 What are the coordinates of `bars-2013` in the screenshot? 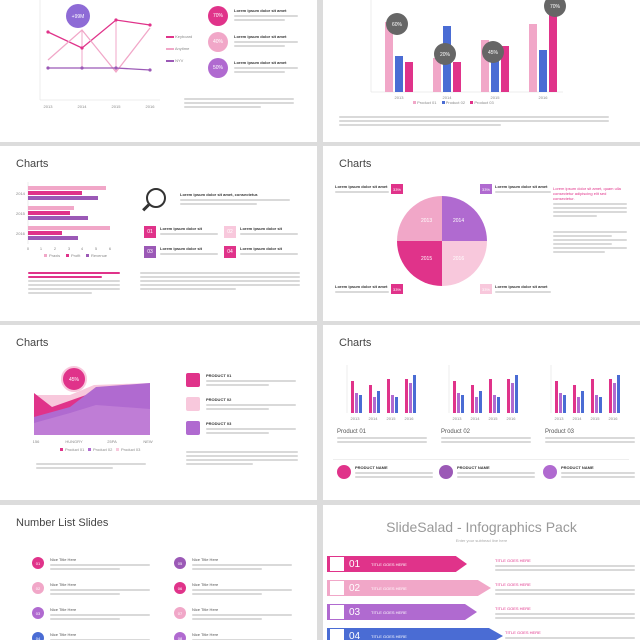 It's located at (399, 57).